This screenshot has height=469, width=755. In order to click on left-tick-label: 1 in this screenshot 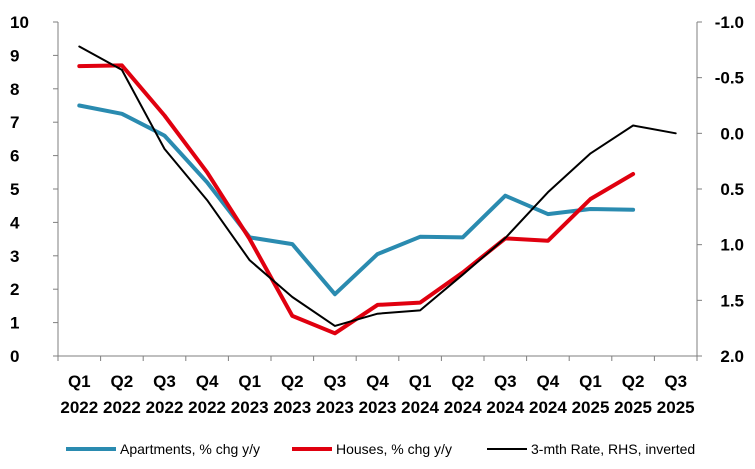, I will do `click(14, 323)`.